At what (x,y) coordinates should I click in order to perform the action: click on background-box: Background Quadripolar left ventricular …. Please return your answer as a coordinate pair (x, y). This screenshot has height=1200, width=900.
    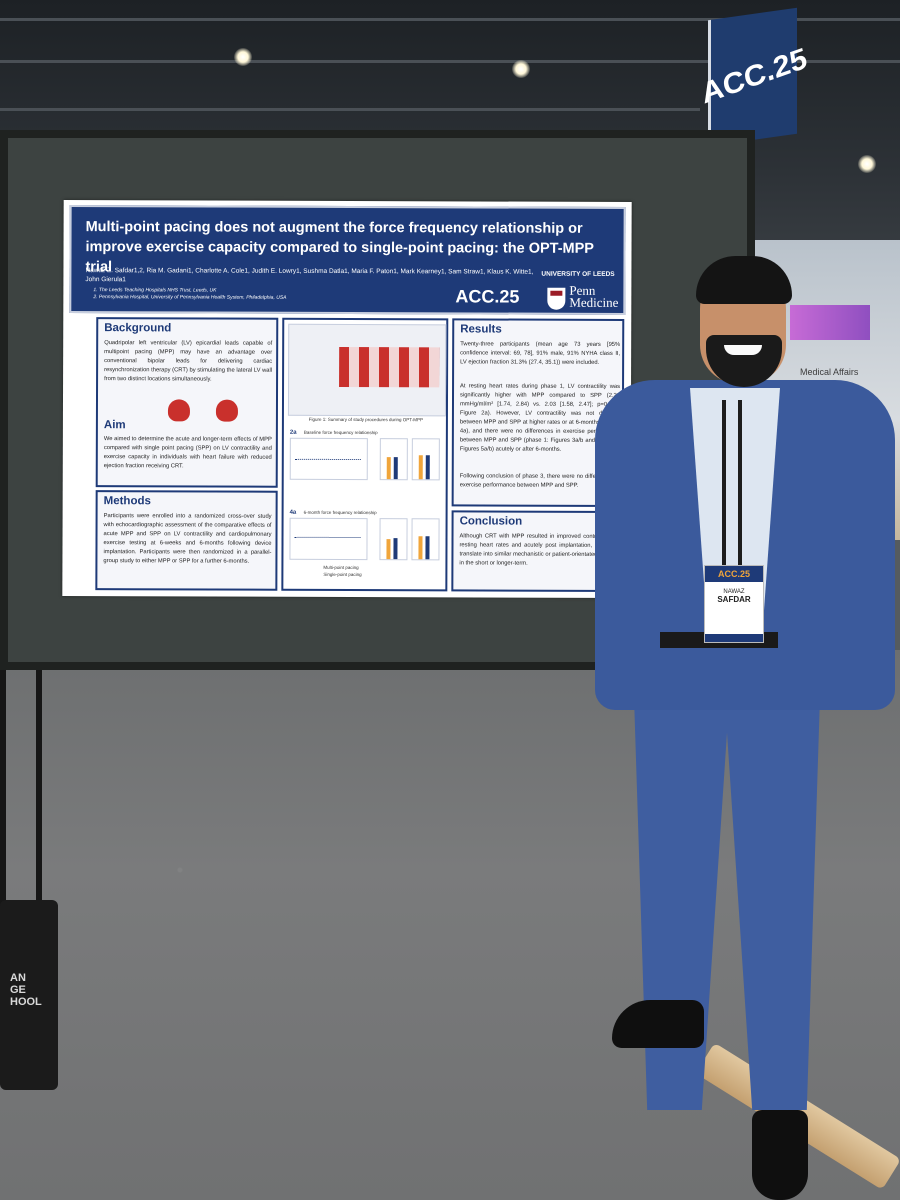
    Looking at the image, I should click on (187, 402).